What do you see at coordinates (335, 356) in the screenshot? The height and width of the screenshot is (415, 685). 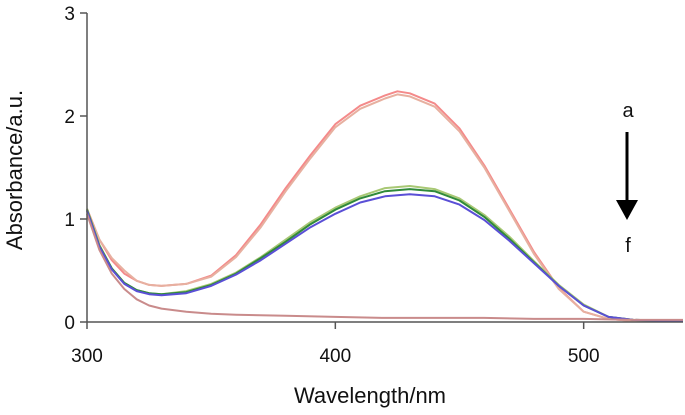 I see `x-tick-label: 400` at bounding box center [335, 356].